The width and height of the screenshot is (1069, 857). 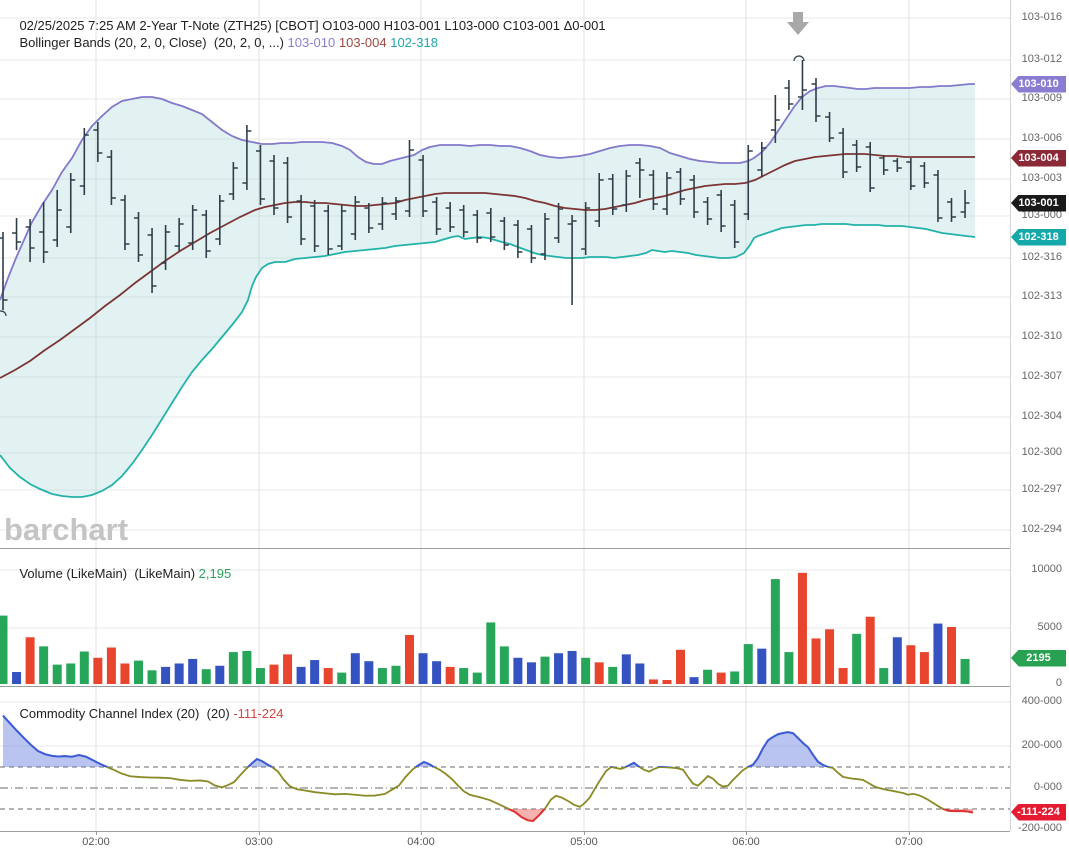 What do you see at coordinates (584, 842) in the screenshot?
I see `time-axis-label: 05:00` at bounding box center [584, 842].